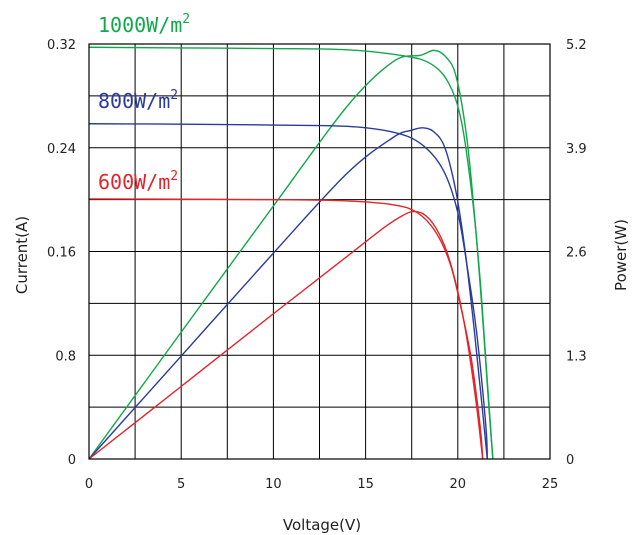 This screenshot has width=632, height=535. What do you see at coordinates (273, 484) in the screenshot?
I see `x-tick-label: 10` at bounding box center [273, 484].